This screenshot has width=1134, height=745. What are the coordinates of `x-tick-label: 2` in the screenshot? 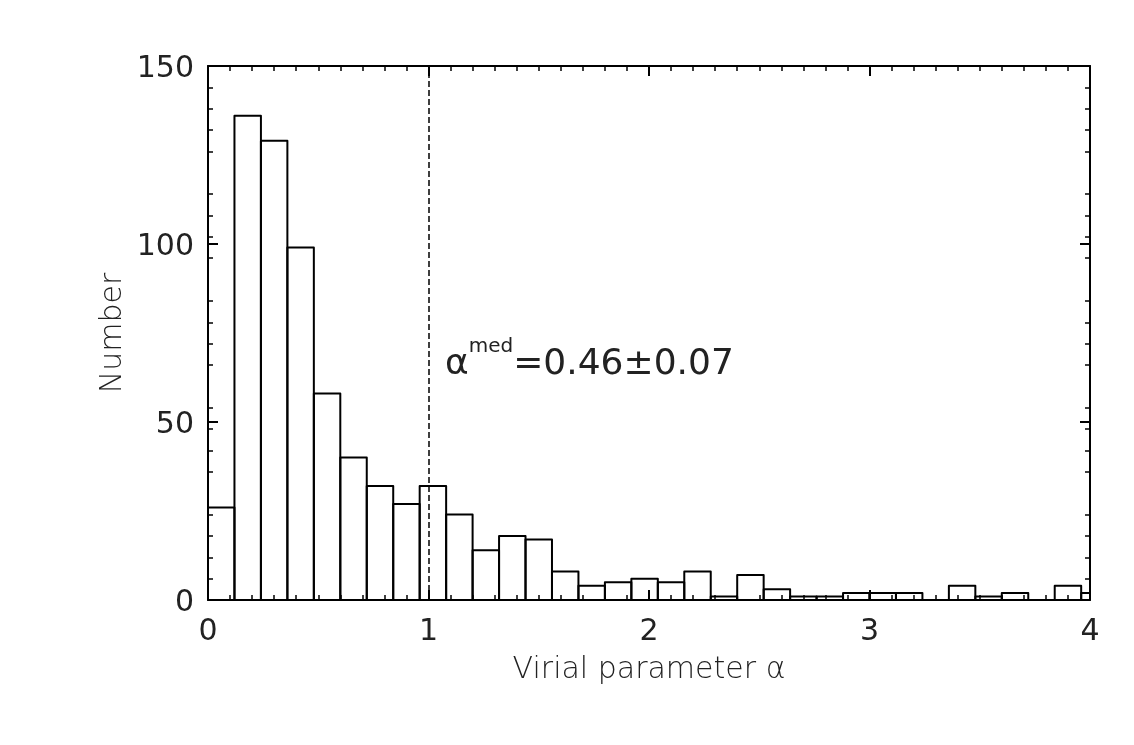 It's located at (649, 629).